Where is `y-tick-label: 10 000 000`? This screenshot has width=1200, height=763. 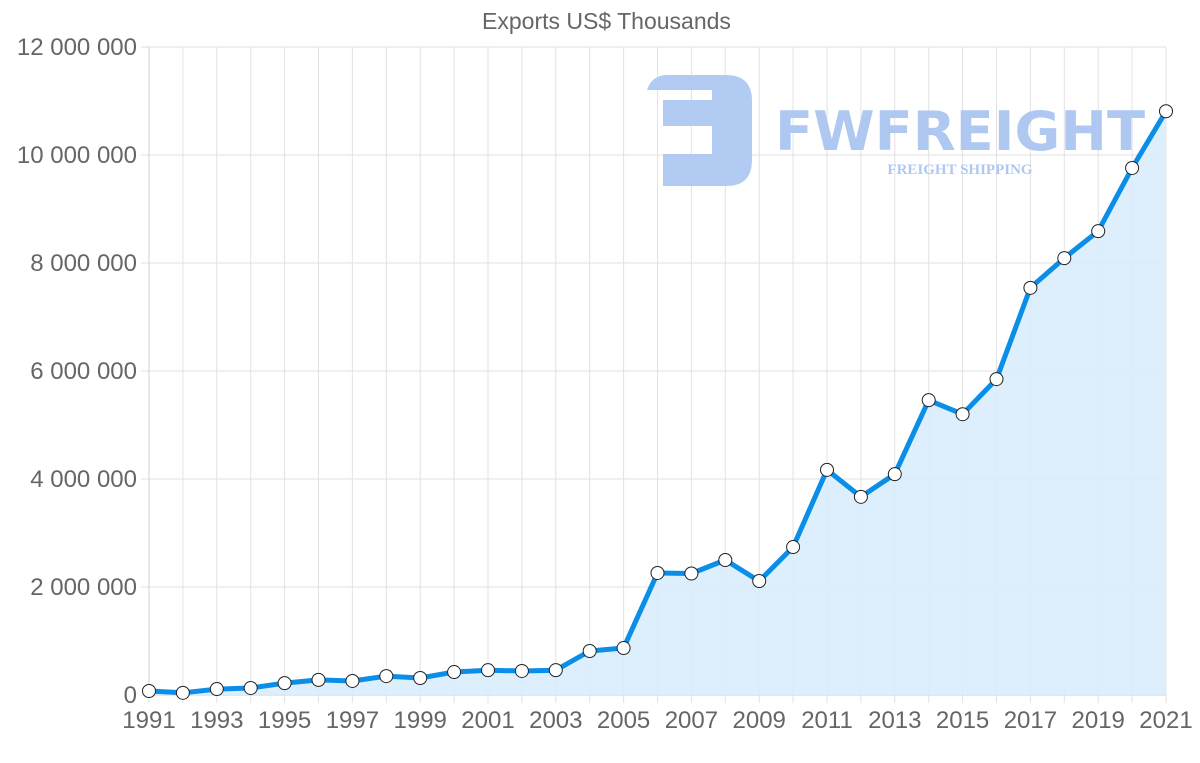 y-tick-label: 10 000 000 is located at coordinates (77, 155).